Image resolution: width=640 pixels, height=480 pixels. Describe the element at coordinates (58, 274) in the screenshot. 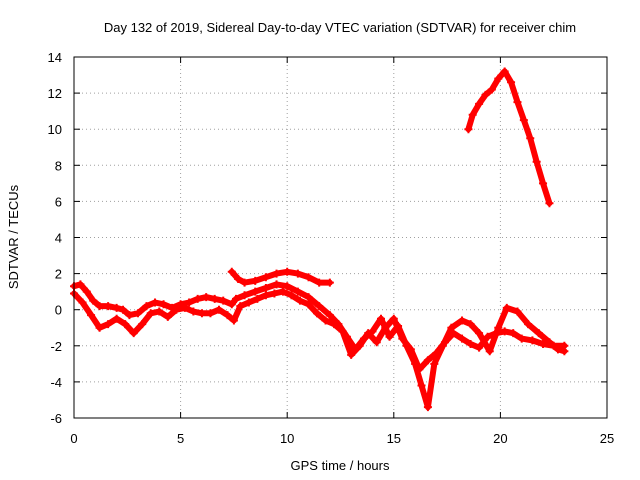

I see `y-tick-label: 2` at that location.